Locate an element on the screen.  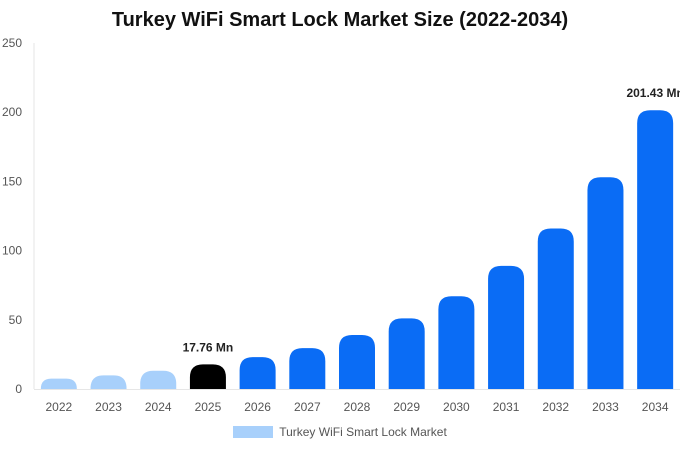
bar-2025 is located at coordinates (207, 376).